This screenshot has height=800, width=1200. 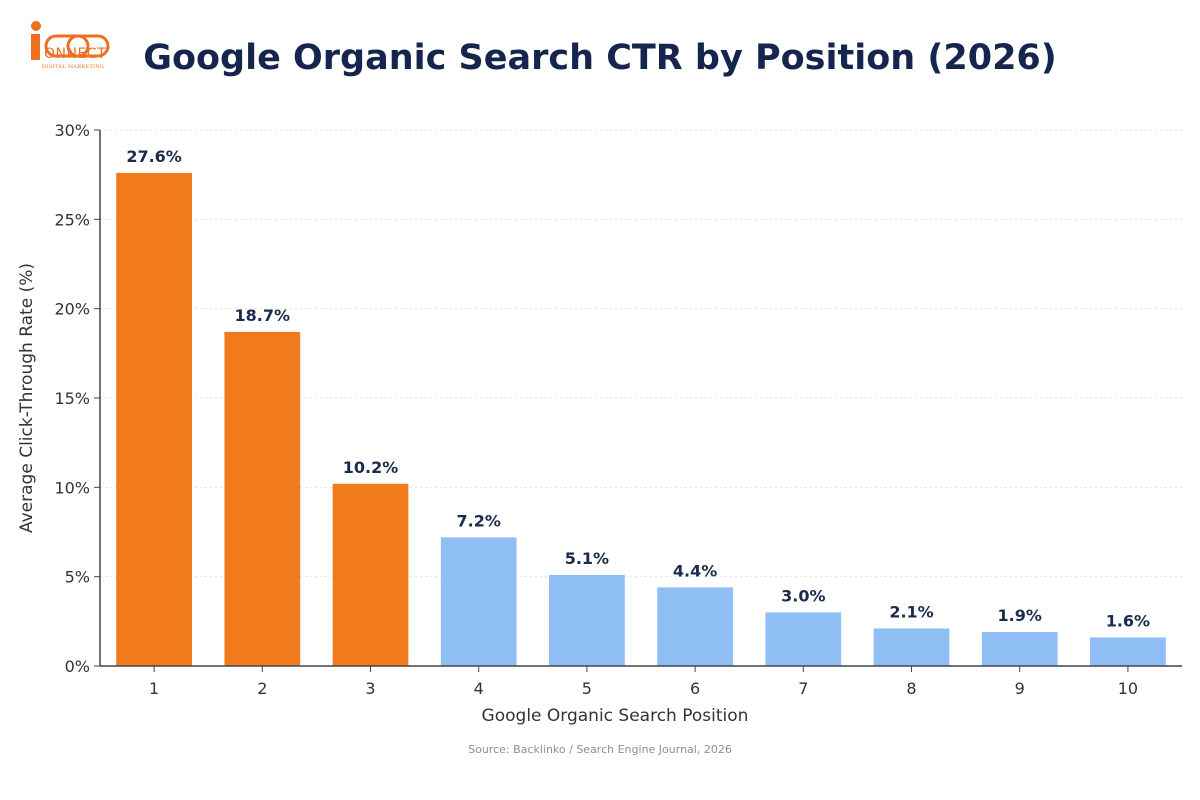 What do you see at coordinates (72, 309) in the screenshot?
I see `y-tick-label: 20%` at bounding box center [72, 309].